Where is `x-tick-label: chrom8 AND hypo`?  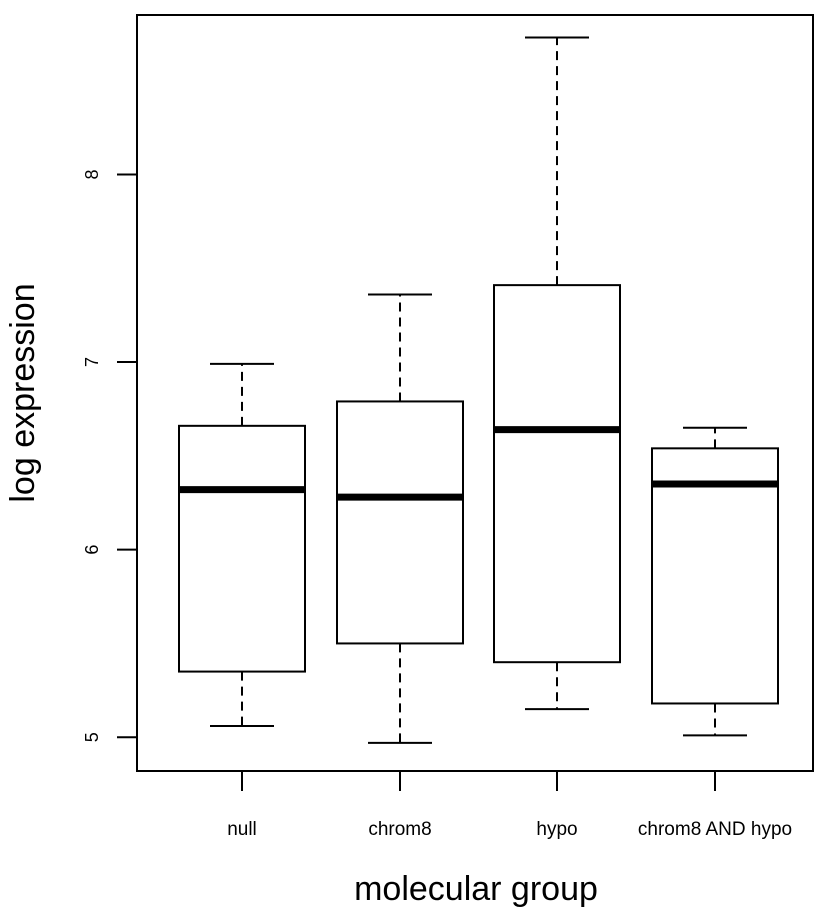 x-tick-label: chrom8 AND hypo is located at coordinates (715, 829).